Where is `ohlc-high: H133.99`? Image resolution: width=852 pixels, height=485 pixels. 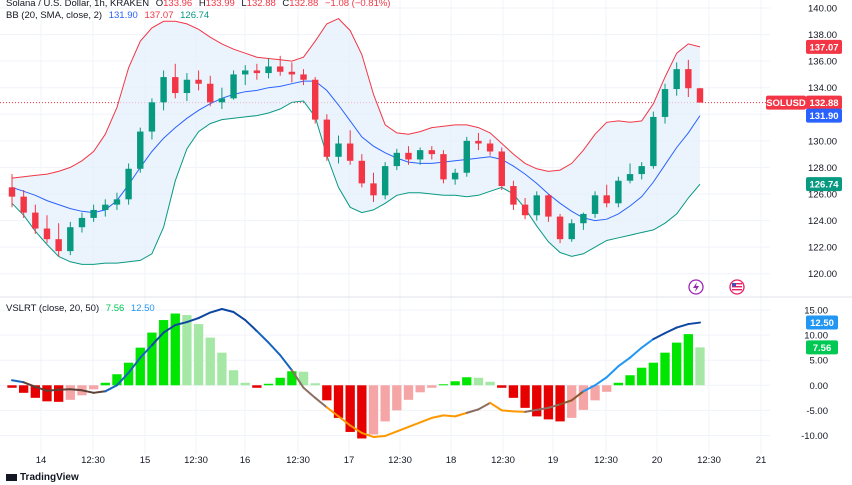 ohlc-high: H133.99 is located at coordinates (216, 4).